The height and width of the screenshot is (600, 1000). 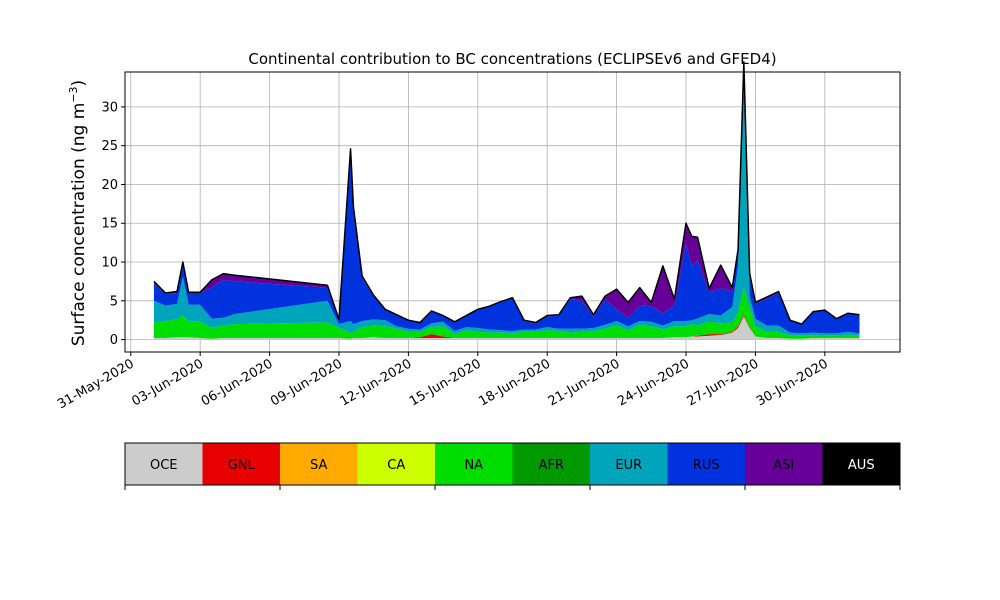 What do you see at coordinates (237, 382) in the screenshot?
I see `x-tick-label: 06-Jun-2020` at bounding box center [237, 382].